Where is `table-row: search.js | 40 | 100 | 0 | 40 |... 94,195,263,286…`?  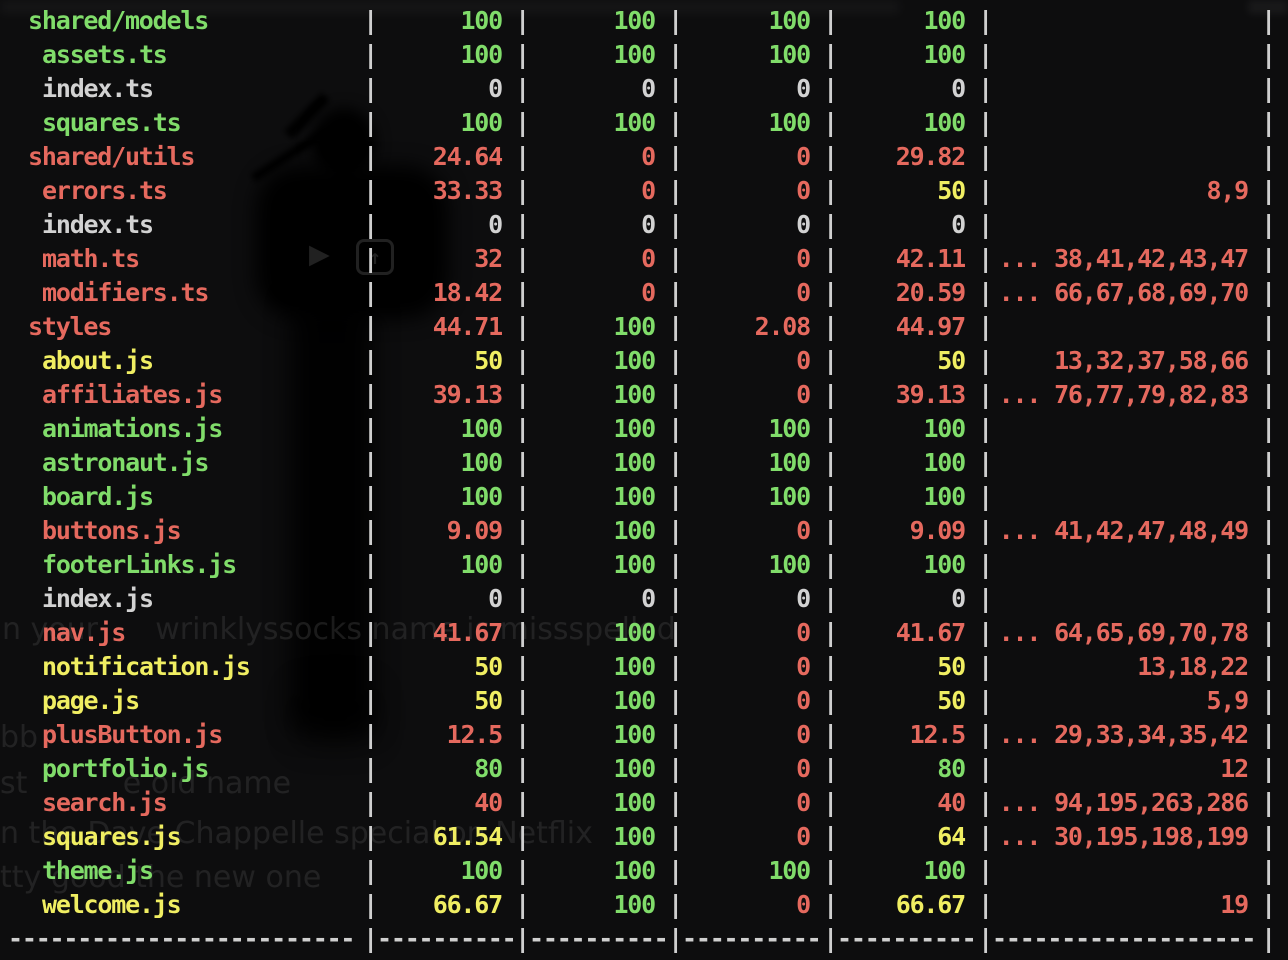 table-row: search.js | 40 | 100 | 0 | 40 |... 94,195,263,286… is located at coordinates (644, 803).